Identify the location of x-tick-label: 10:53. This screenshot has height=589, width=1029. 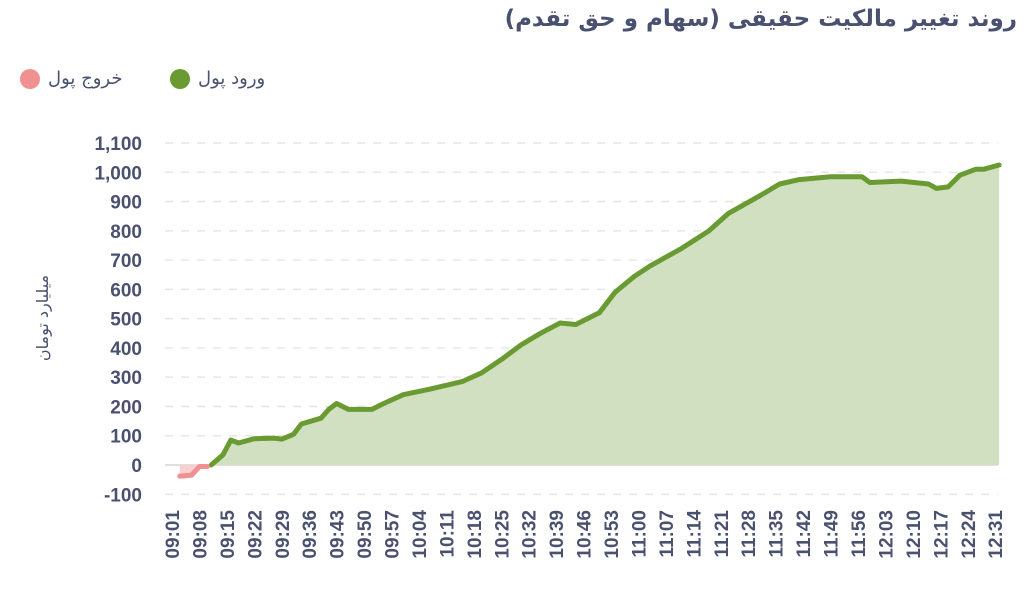
(612, 534).